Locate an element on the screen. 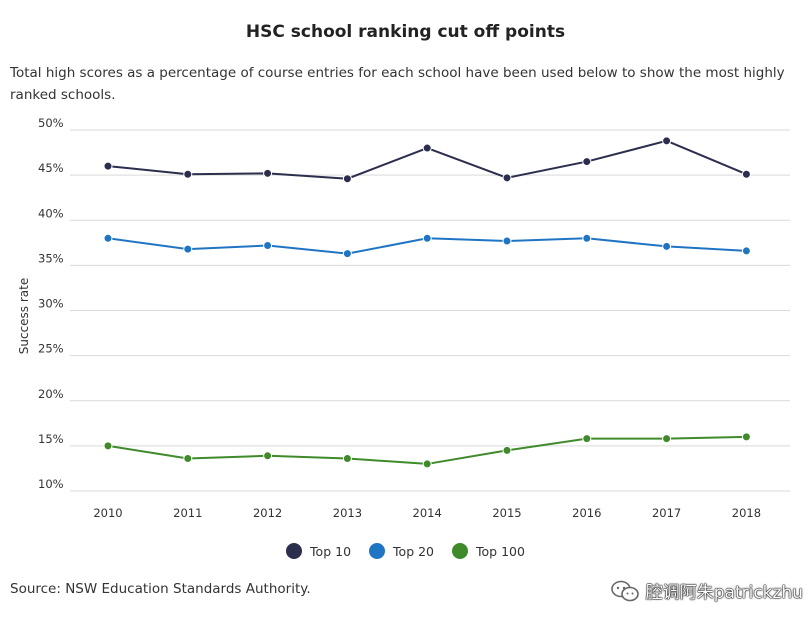  chart-title: HSC school ranking cut off points is located at coordinates (405, 32).